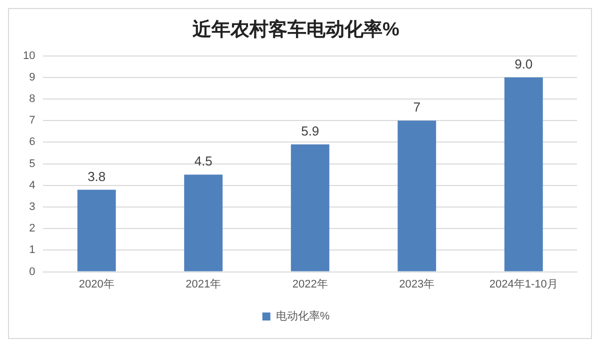 The width and height of the screenshot is (600, 347). I want to click on chart-title: 近年农村客车电动化率%, so click(296, 29).